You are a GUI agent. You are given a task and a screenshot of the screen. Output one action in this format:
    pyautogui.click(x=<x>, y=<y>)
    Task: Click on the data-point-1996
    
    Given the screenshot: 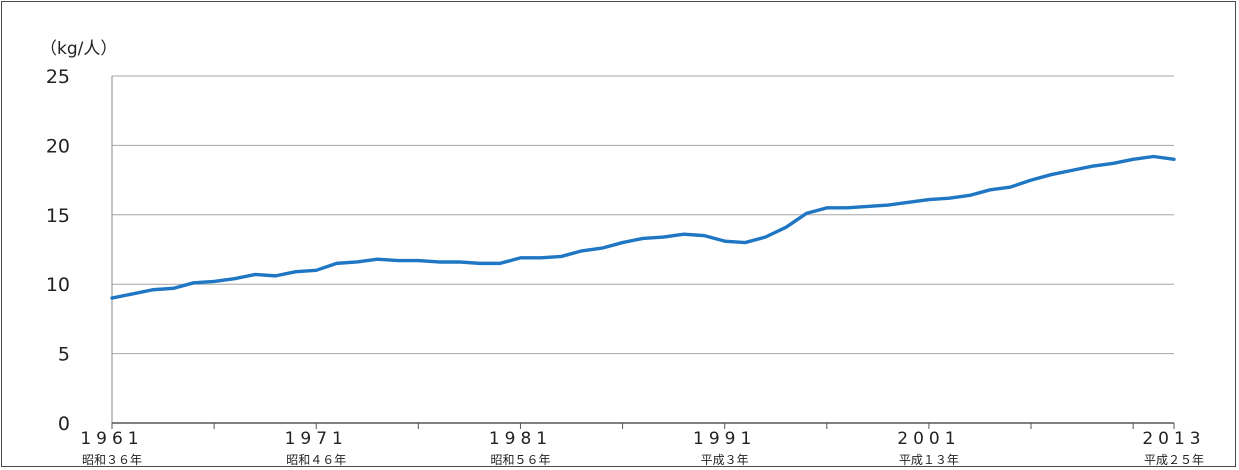 What is the action you would take?
    pyautogui.click(x=827, y=208)
    